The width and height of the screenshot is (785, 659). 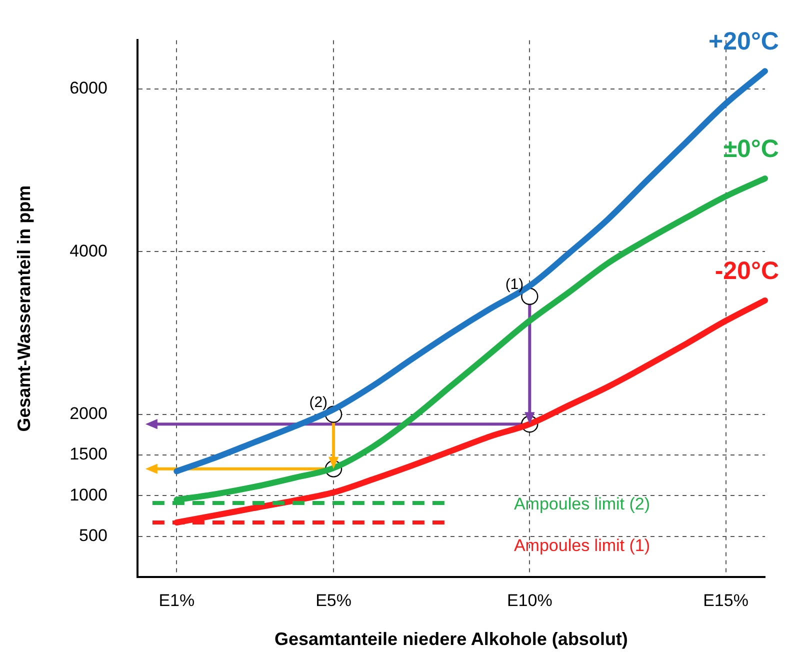 I want to click on y-tick-label: 500, so click(x=93, y=536).